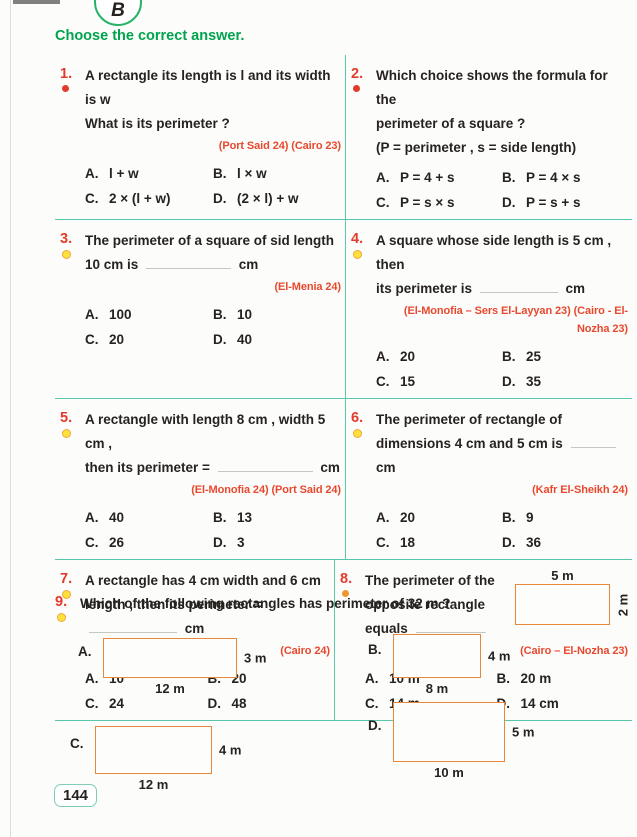 Image resolution: width=637 pixels, height=837 pixels. What do you see at coordinates (439, 357) in the screenshot?
I see `option-A: A. 20` at bounding box center [439, 357].